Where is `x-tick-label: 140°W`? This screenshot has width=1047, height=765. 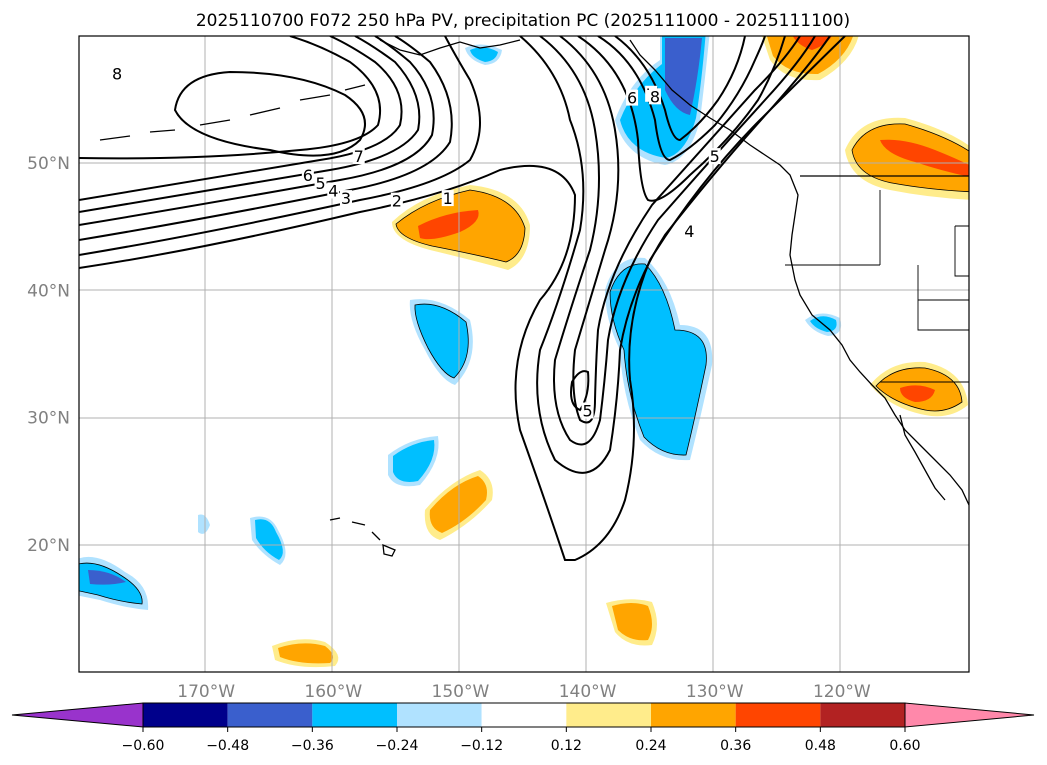
x-tick-label: 140°W is located at coordinates (588, 692).